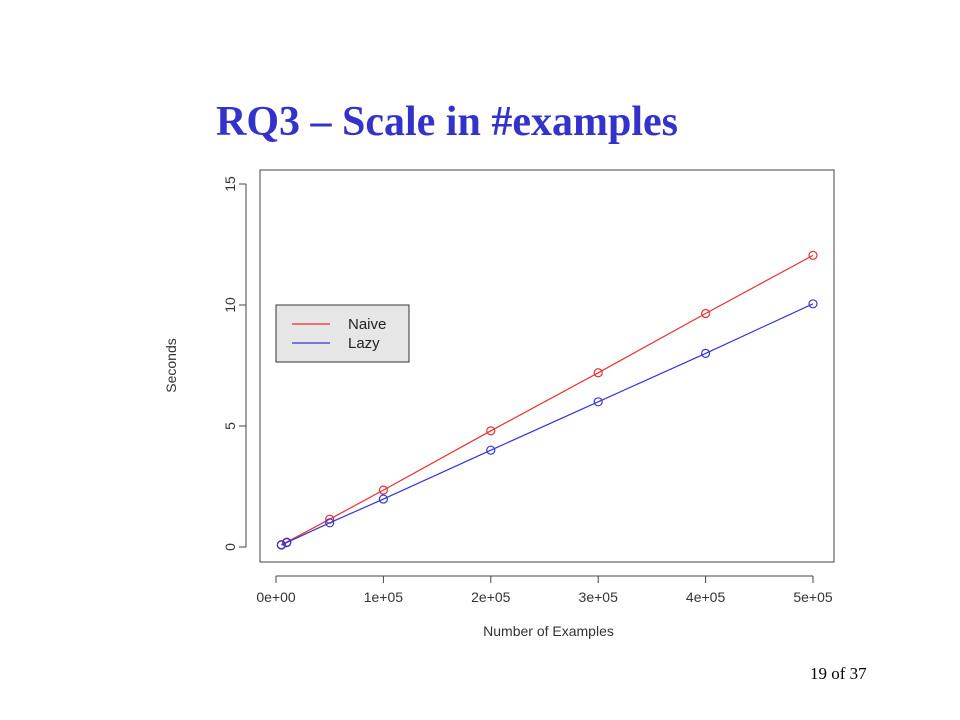 This screenshot has height=720, width=960. I want to click on x-tick-label: 5e+05, so click(813, 597).